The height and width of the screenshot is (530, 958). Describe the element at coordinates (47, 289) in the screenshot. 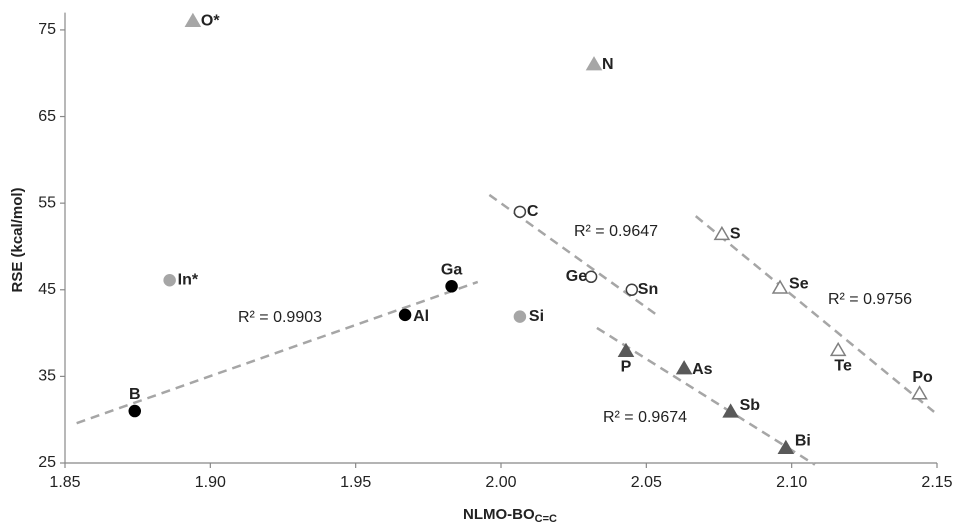

I see `y-tick-label: 45` at that location.